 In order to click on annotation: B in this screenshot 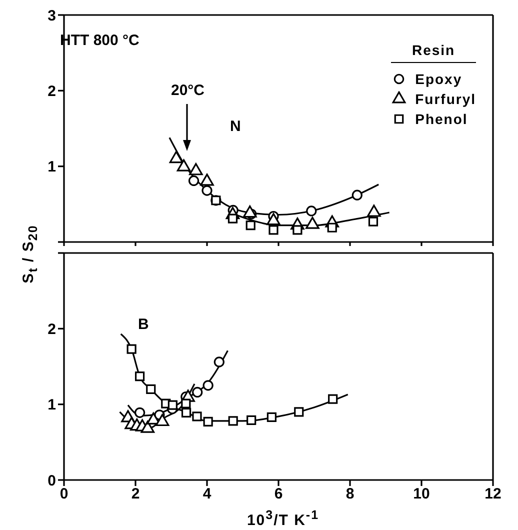, I will do `click(143, 324)`.